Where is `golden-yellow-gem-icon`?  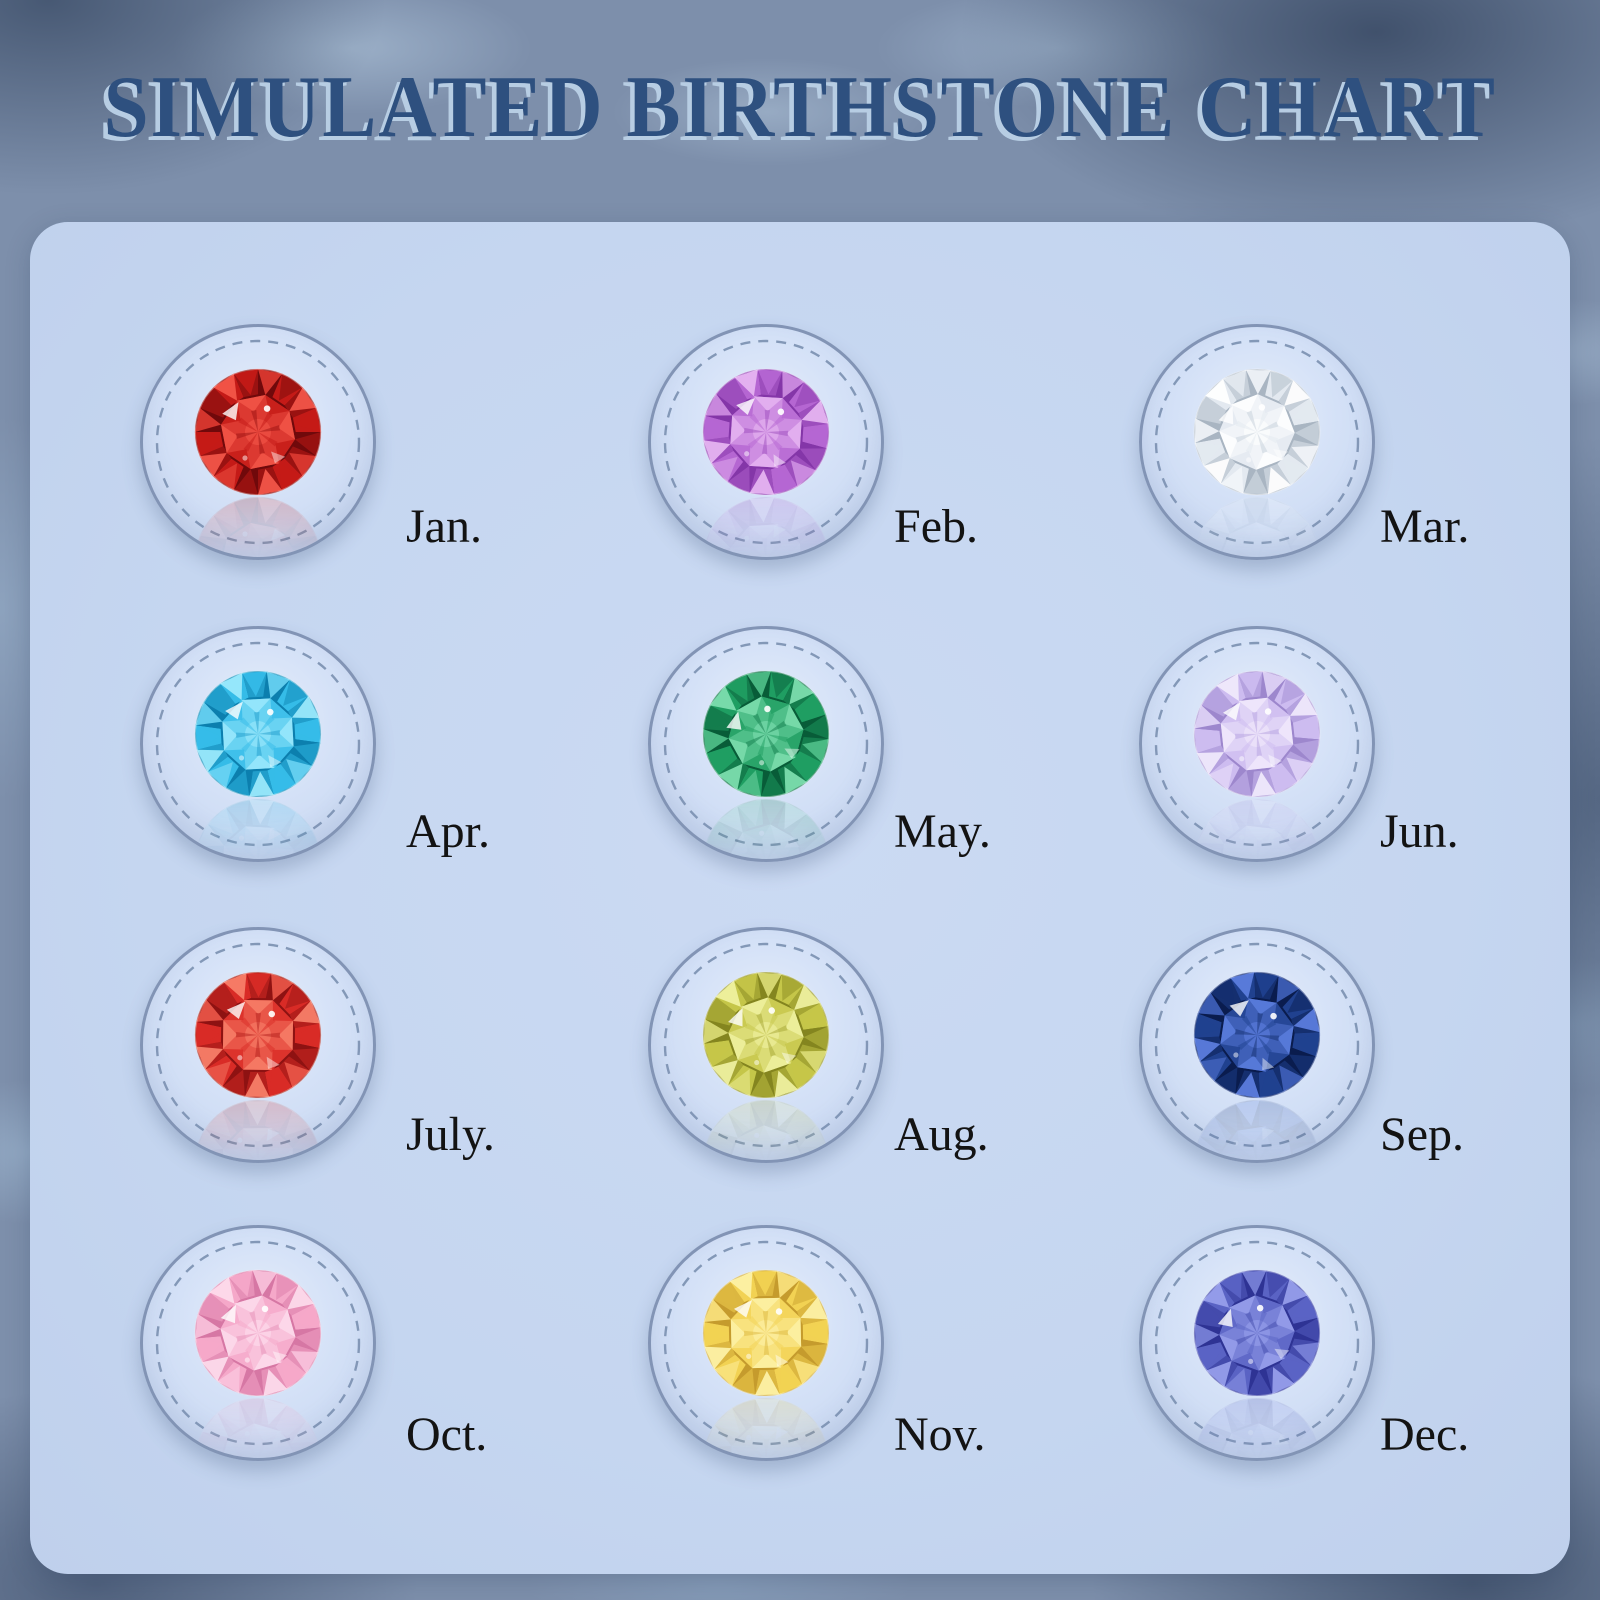 golden-yellow-gem-icon is located at coordinates (766, 1333).